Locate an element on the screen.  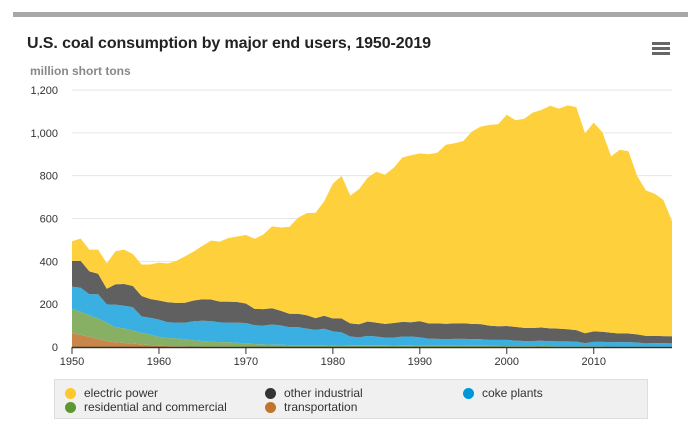
y-tick-label: 200 is located at coordinates (49, 305).